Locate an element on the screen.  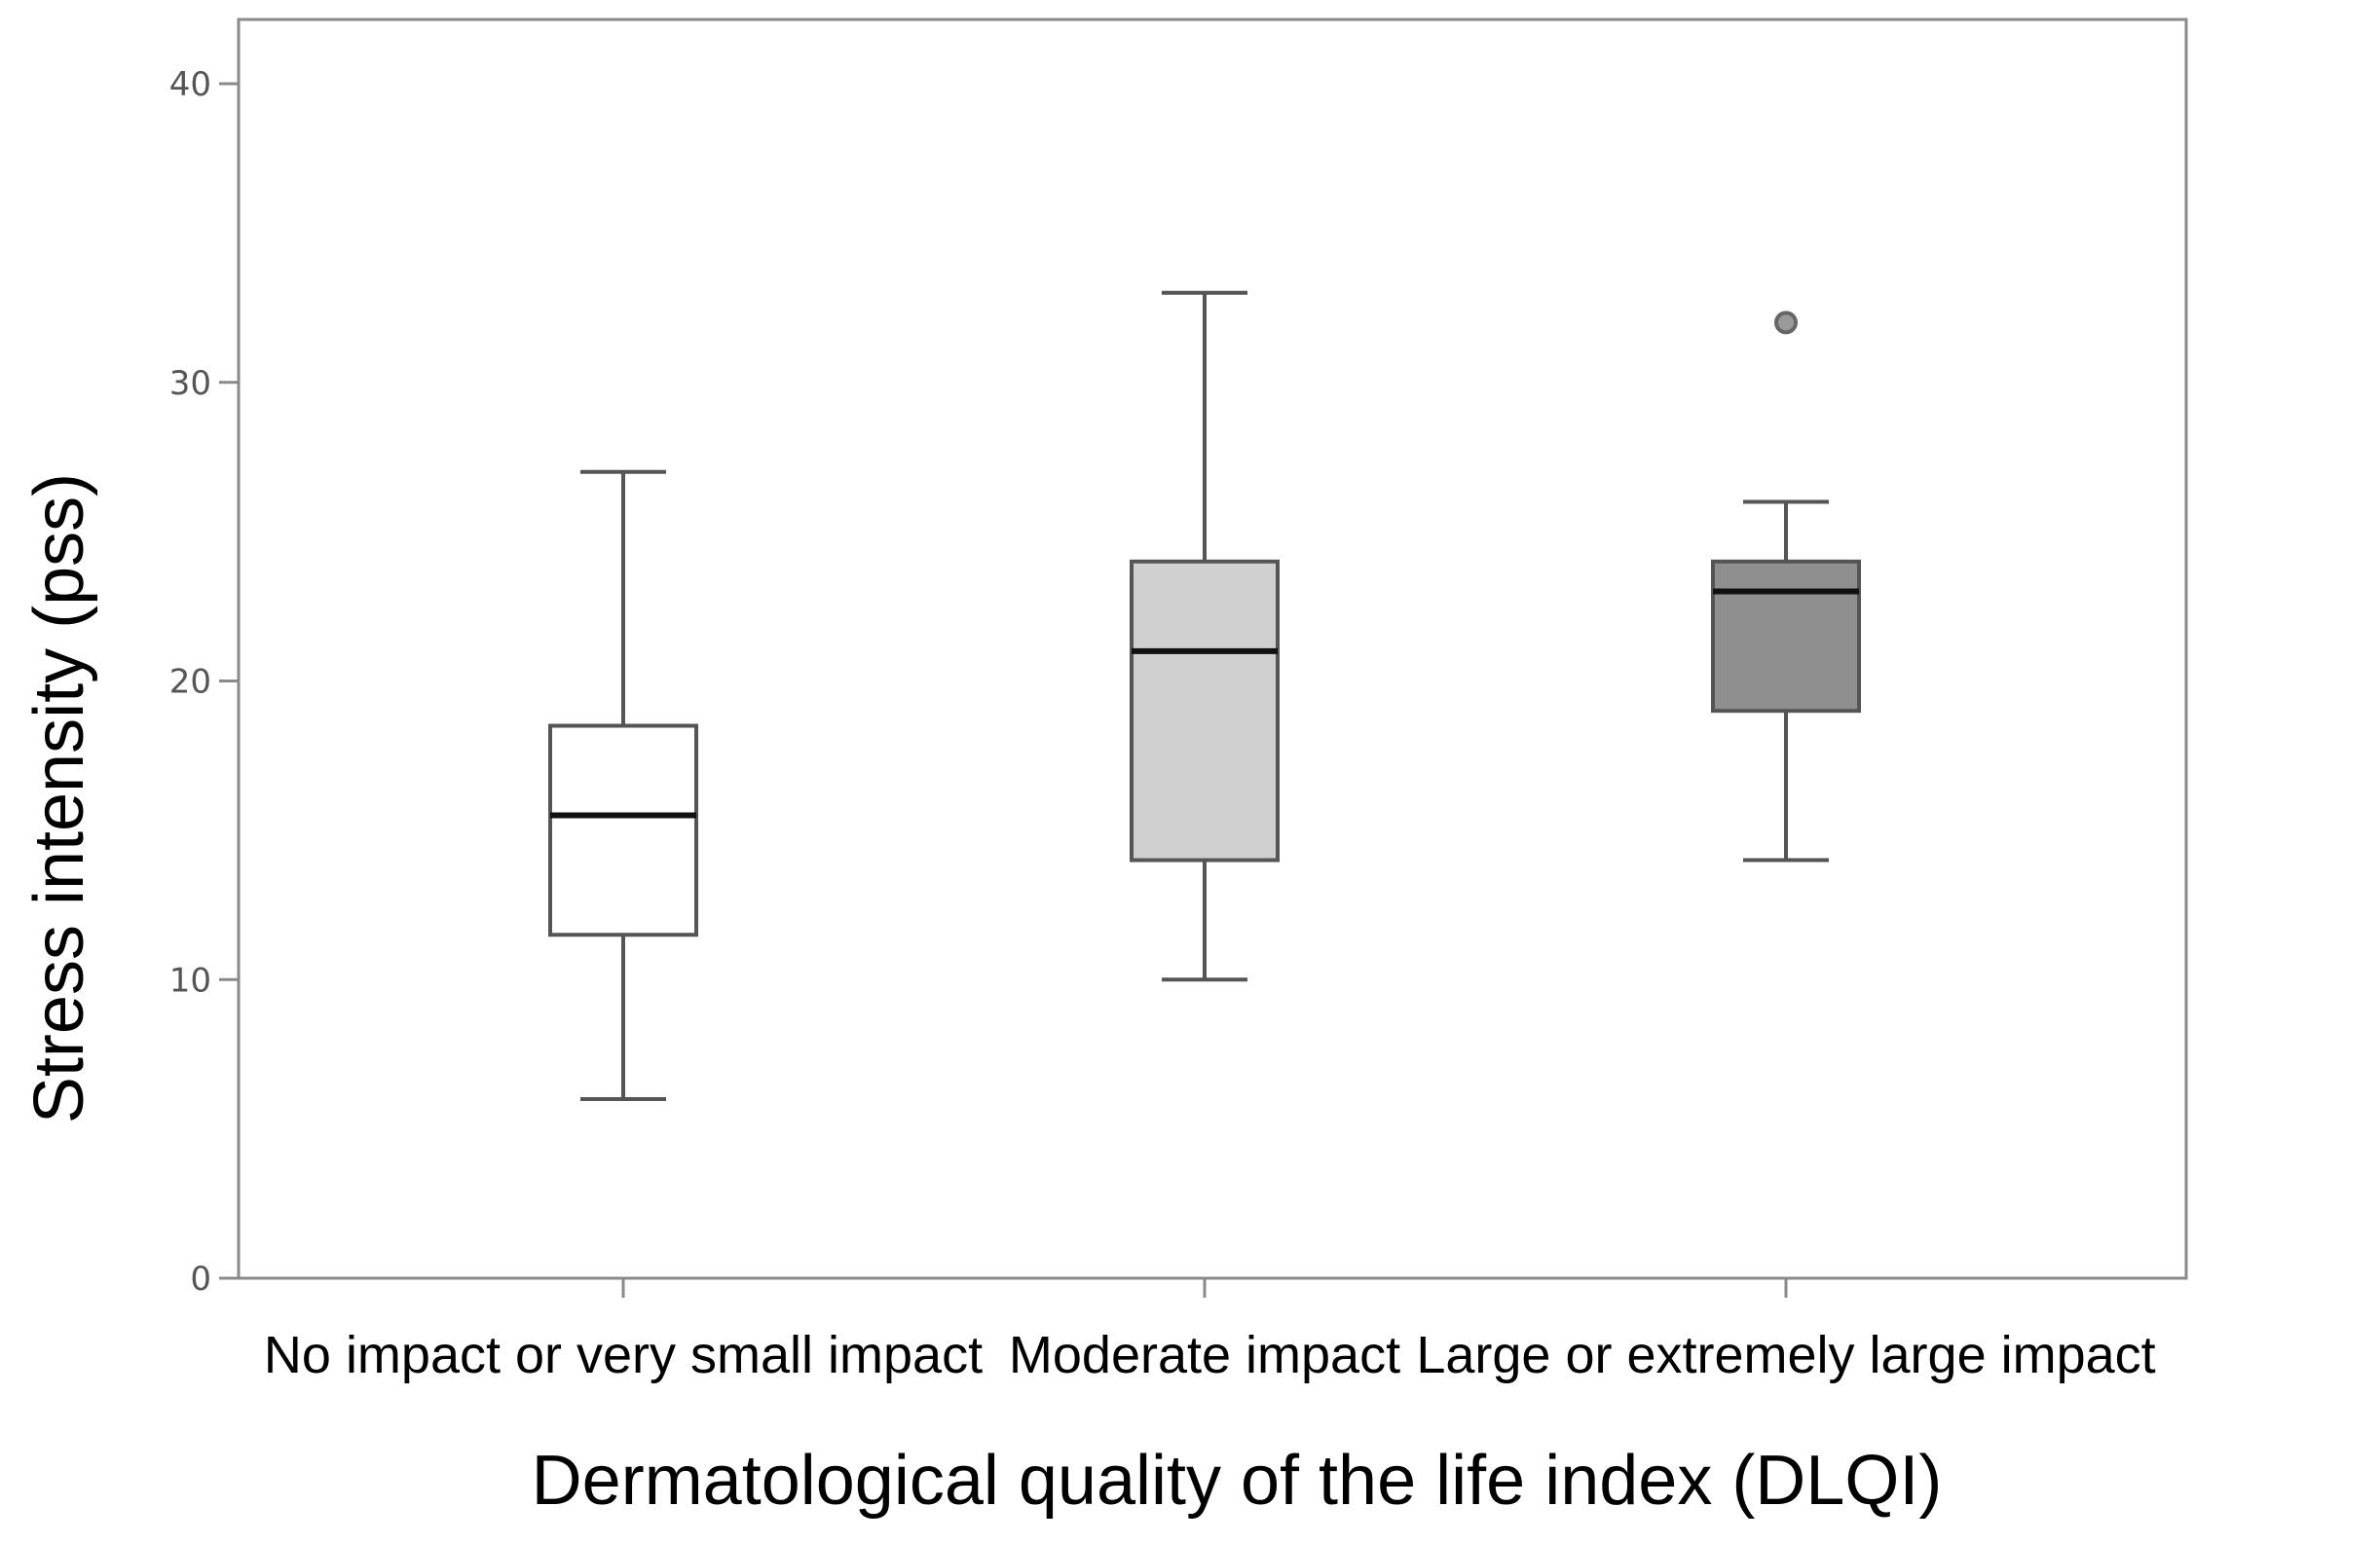
x-category-label: Large or extremely large impact is located at coordinates (1785, 1355).